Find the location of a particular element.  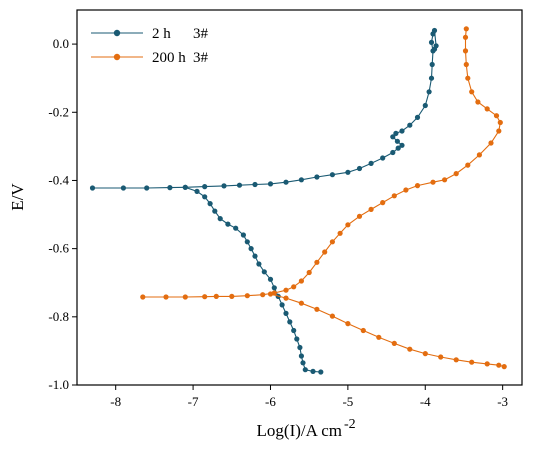

x-axis-title: Log(I)/A cm is located at coordinates (299, 430).